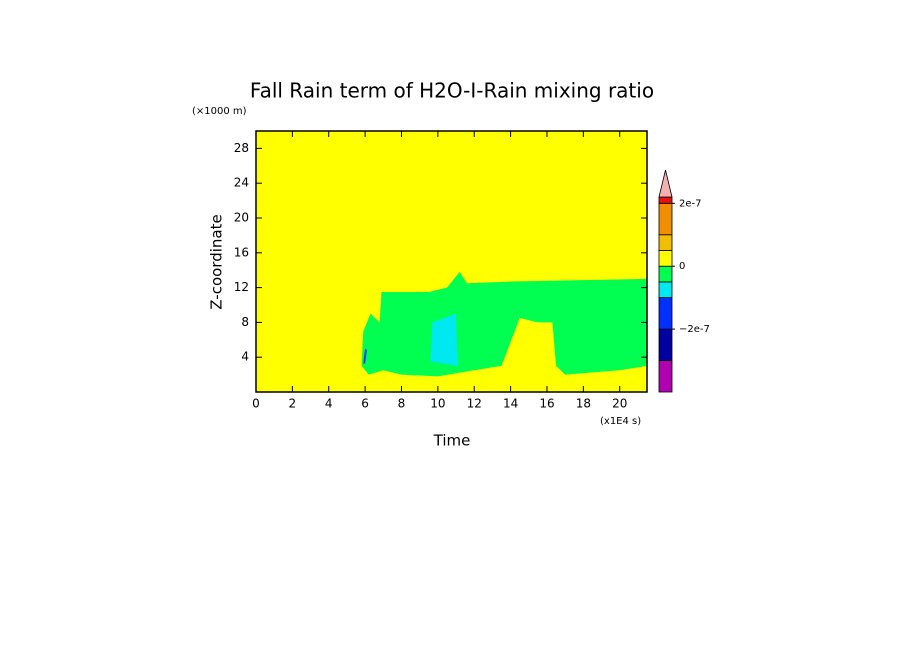 Image resolution: width=904 pixels, height=654 pixels. I want to click on colorbar-extend, so click(665, 183).